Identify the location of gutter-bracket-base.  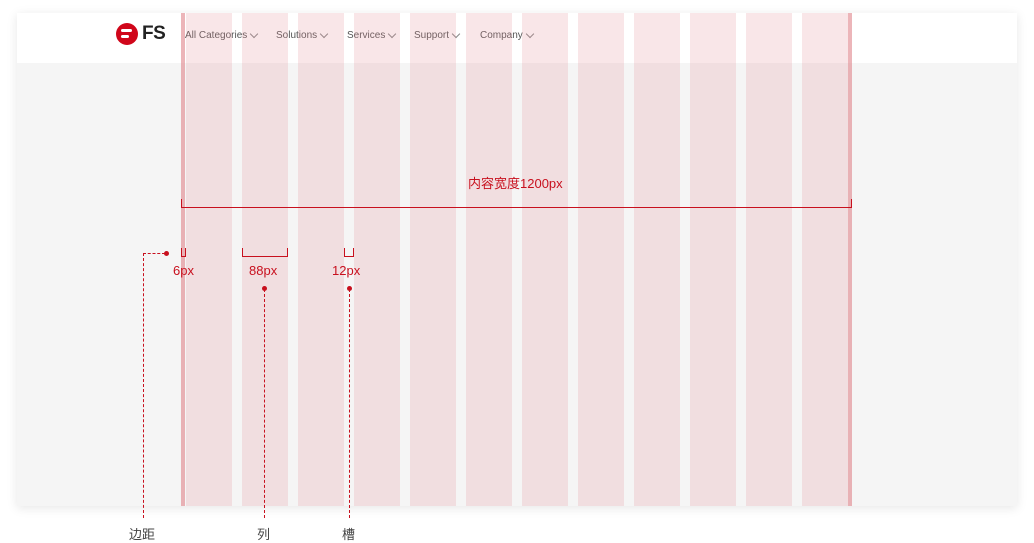
(349, 256).